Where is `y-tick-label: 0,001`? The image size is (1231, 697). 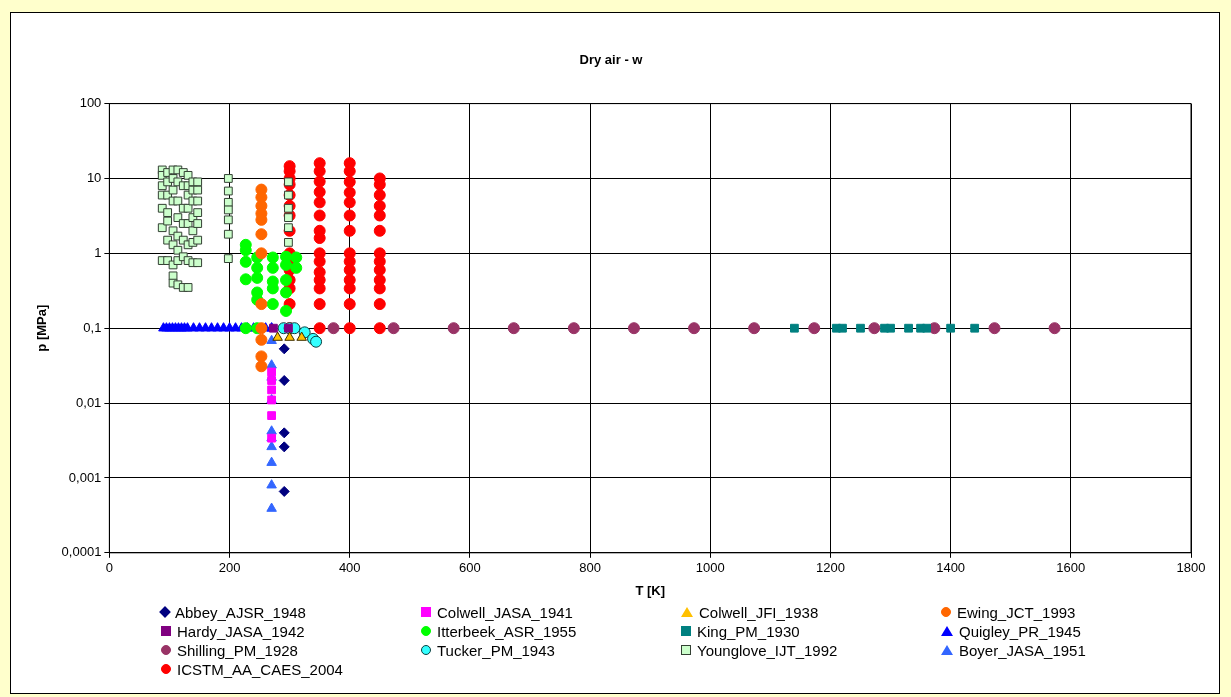 y-tick-label: 0,001 is located at coordinates (85, 477).